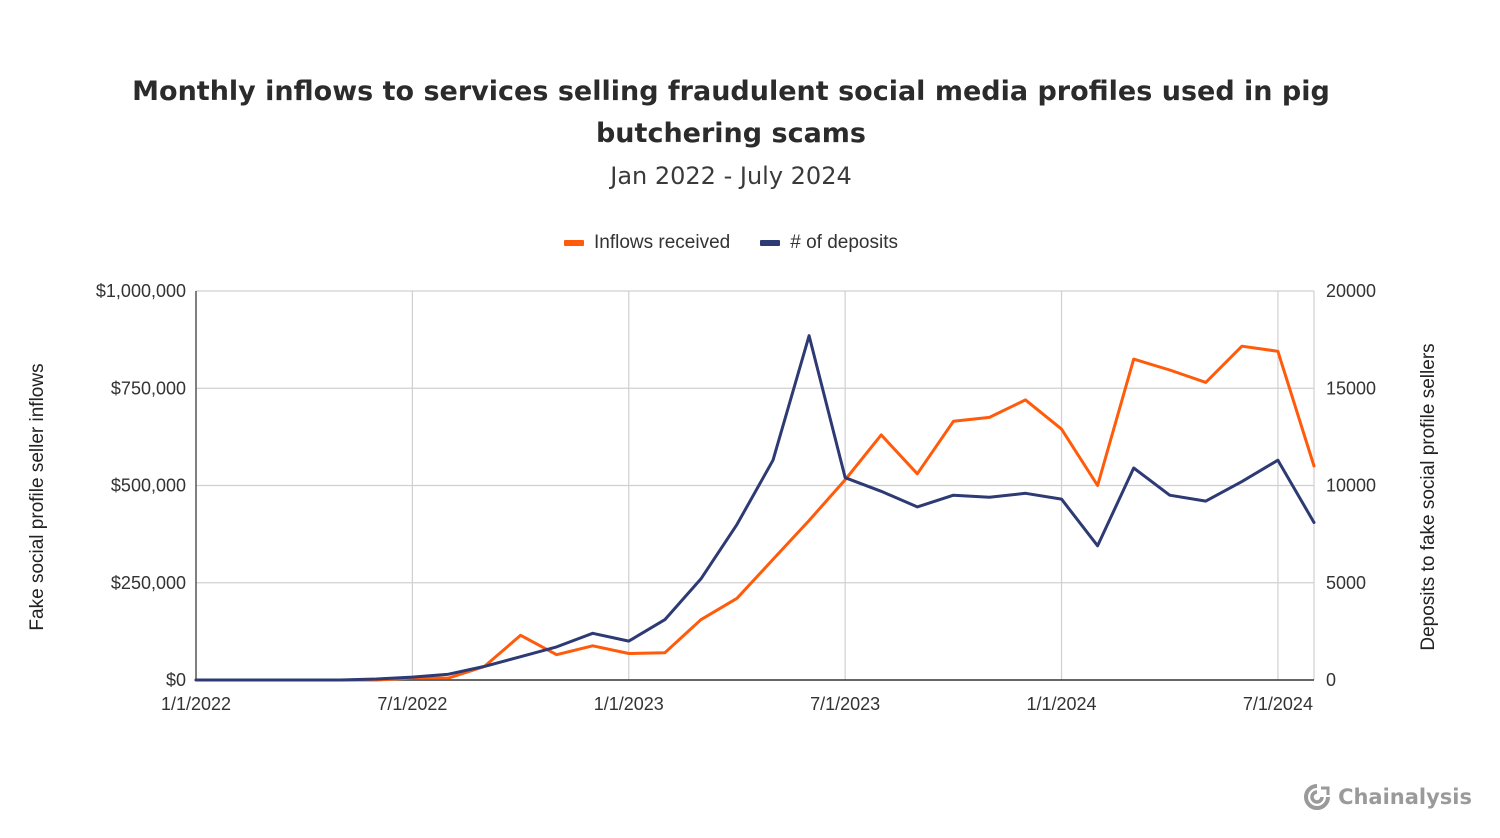 The image size is (1500, 838). I want to click on x-tick-label: 1/1/2023, so click(629, 704).